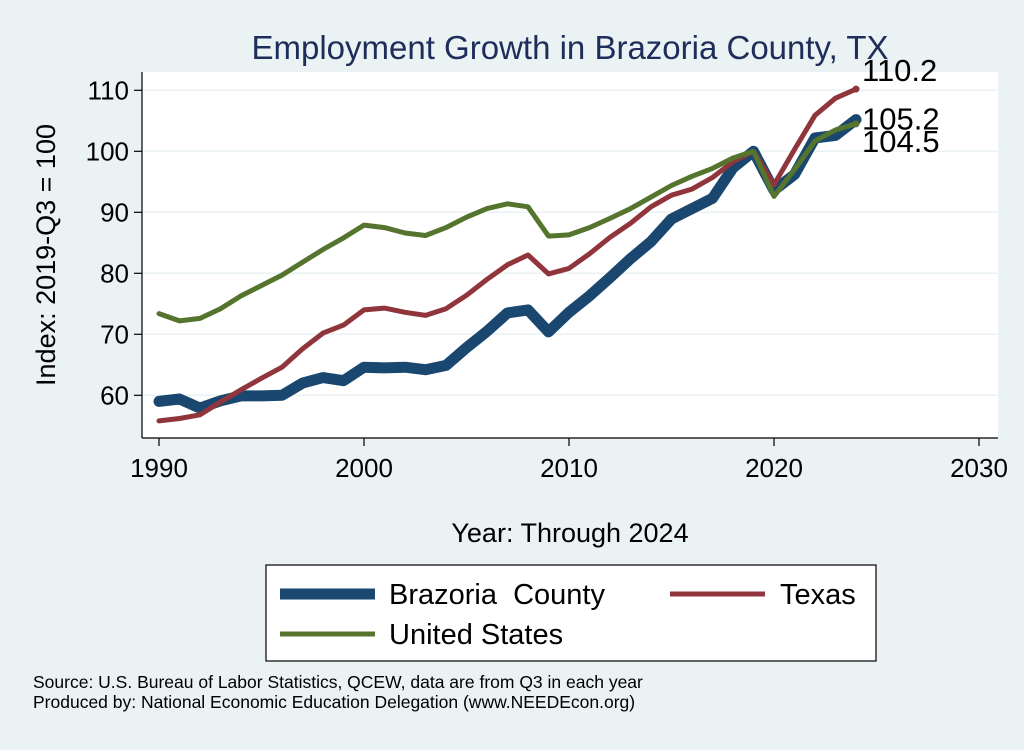 The height and width of the screenshot is (750, 1024). I want to click on x-tick-label-2020: 2020, so click(774, 468).